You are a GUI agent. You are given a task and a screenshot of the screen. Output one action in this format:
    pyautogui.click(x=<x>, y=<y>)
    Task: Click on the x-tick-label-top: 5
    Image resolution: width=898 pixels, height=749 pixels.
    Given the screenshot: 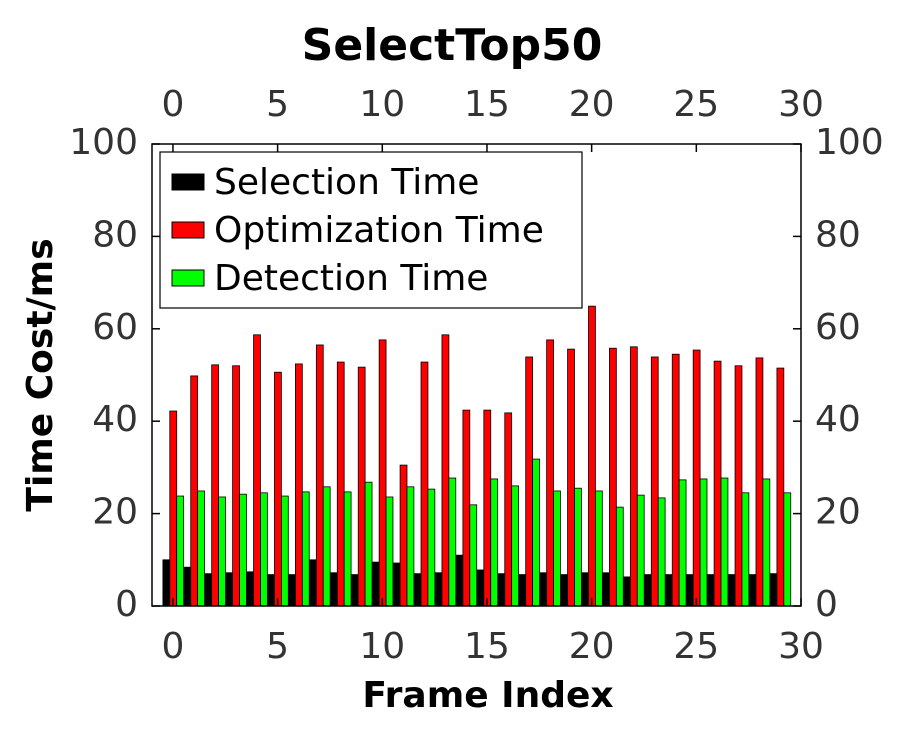 What is the action you would take?
    pyautogui.click(x=277, y=104)
    